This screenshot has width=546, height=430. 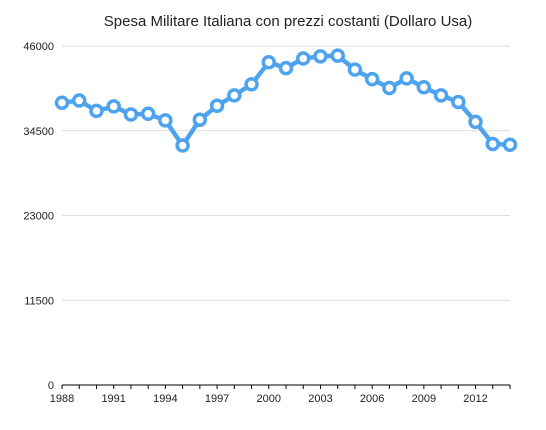 What do you see at coordinates (424, 399) in the screenshot?
I see `x-tick-label: 2009` at bounding box center [424, 399].